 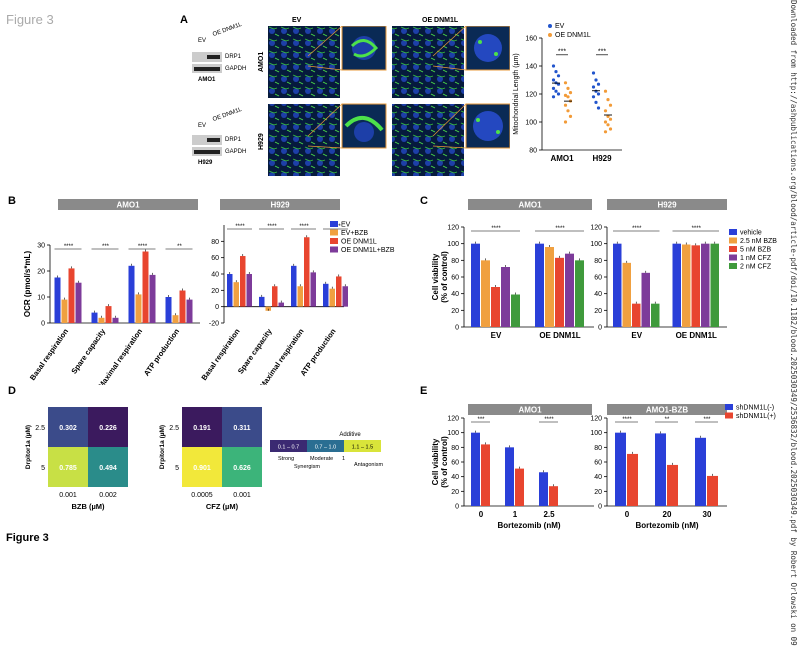 What do you see at coordinates (202, 428) in the screenshot?
I see `heatmap-value: 0.191` at bounding box center [202, 428].